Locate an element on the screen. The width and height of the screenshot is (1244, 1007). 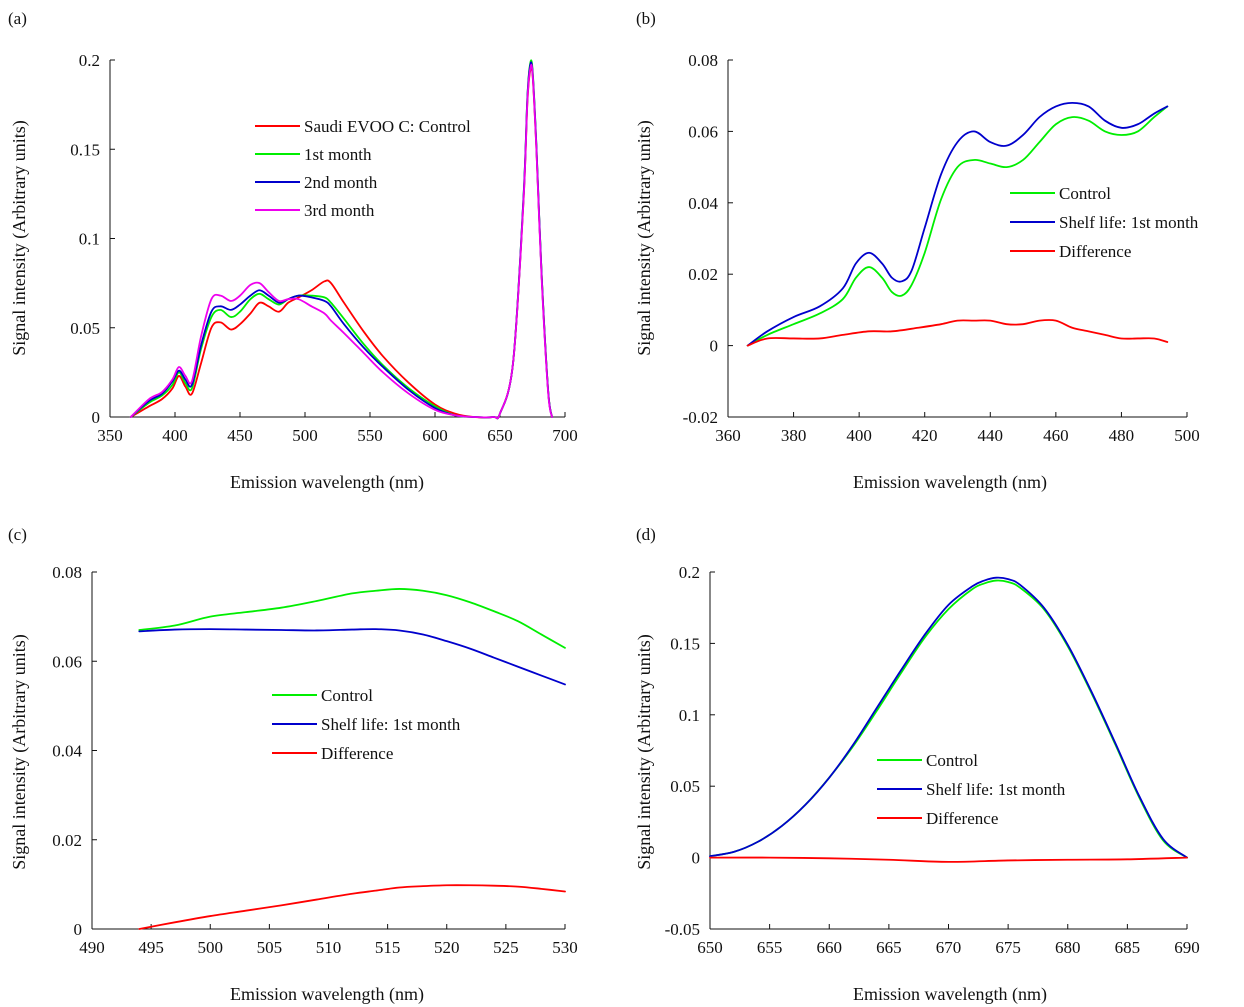
x-tick-label: 495 is located at coordinates (151, 947).